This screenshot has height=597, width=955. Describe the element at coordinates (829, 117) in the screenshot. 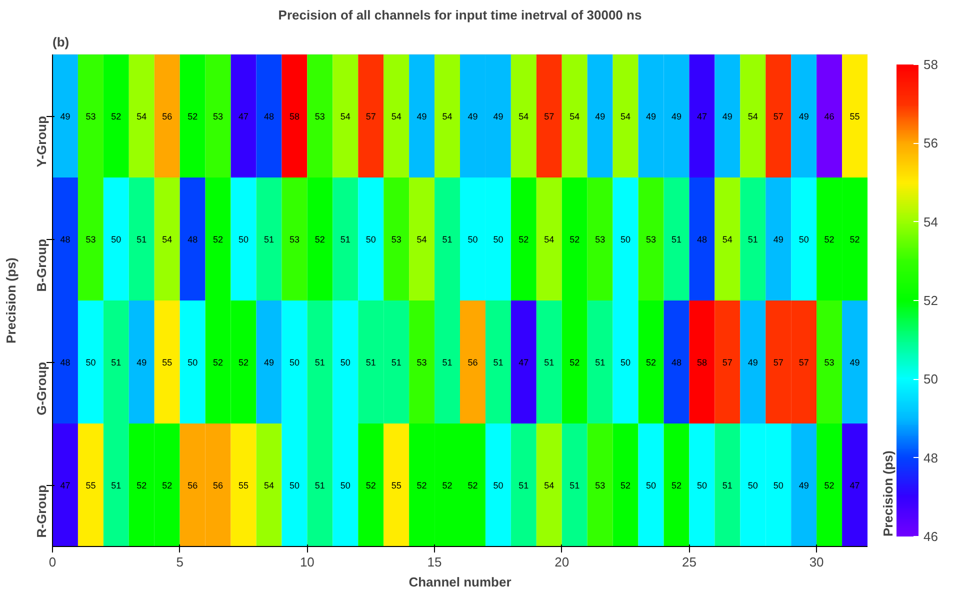

I see `data-label: 46` at that location.